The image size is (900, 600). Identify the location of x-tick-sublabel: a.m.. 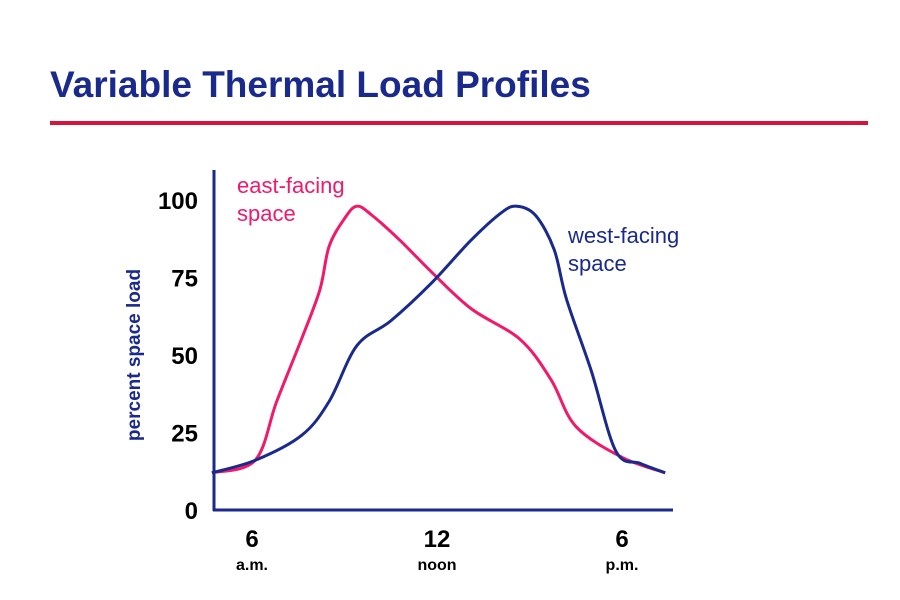
(252, 565).